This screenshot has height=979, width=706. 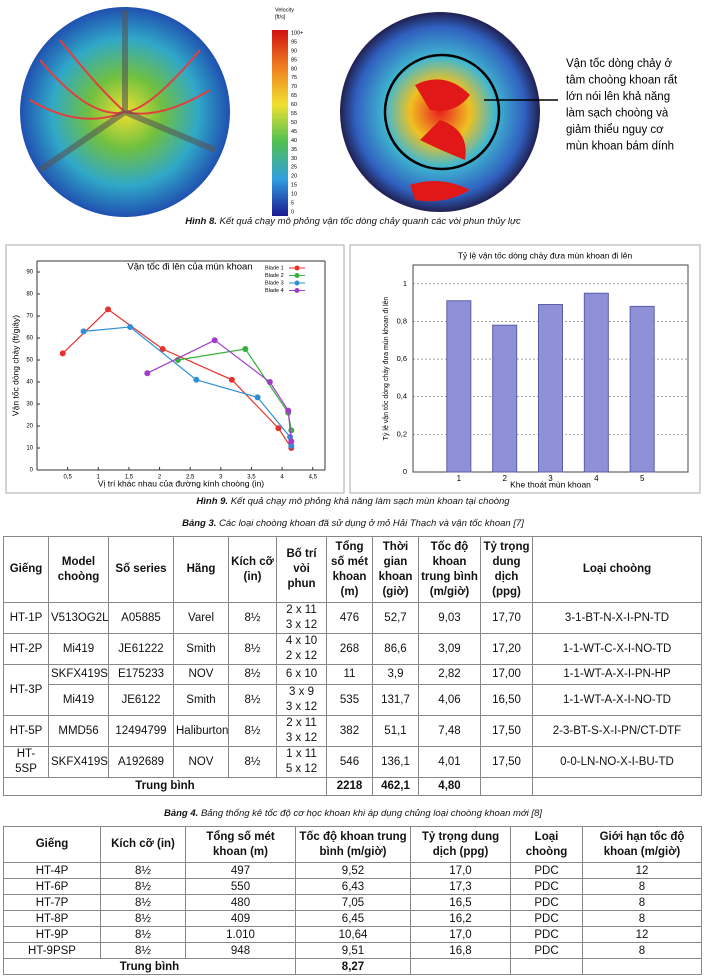 I want to click on cell: 9,52, so click(x=353, y=870).